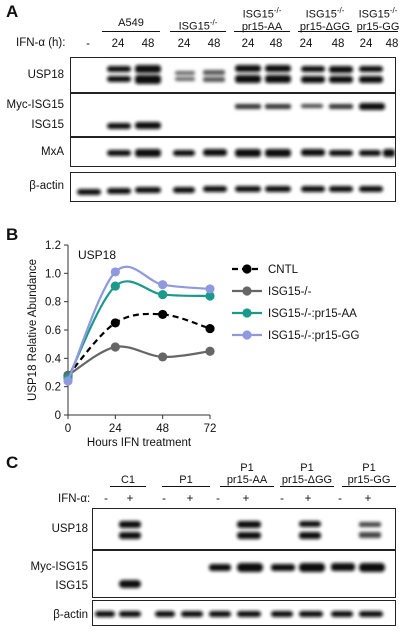  I want to click on panel-a-group-3-line1: ISG15-/-, so click(262, 13).